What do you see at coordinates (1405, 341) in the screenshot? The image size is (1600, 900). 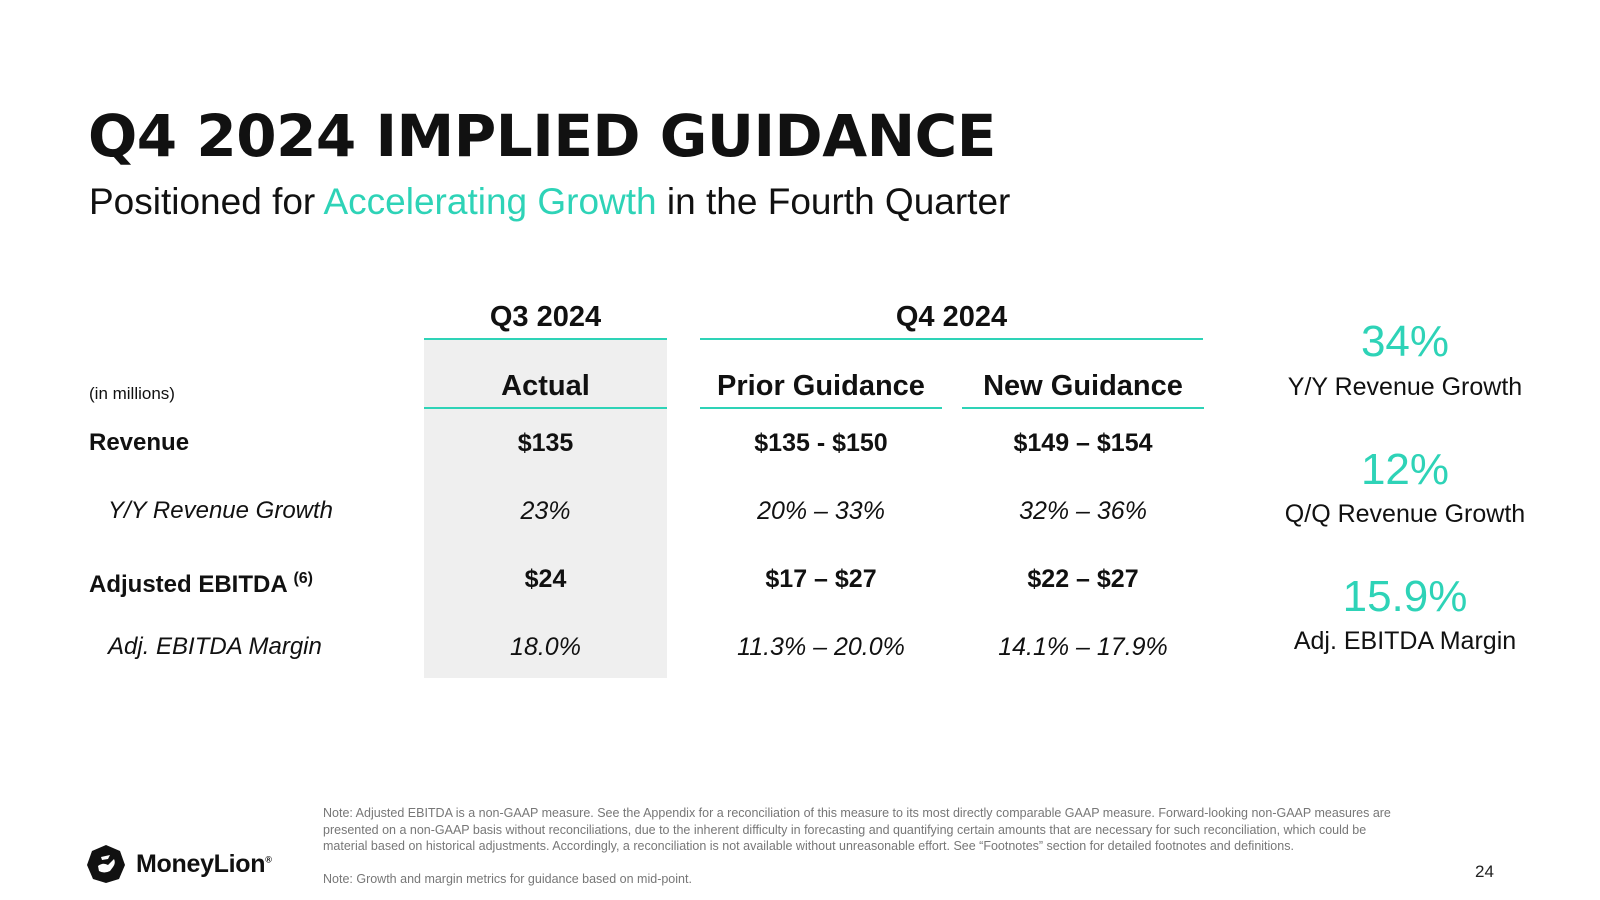 I see `kpi-value-yy-growth: 34%` at bounding box center [1405, 341].